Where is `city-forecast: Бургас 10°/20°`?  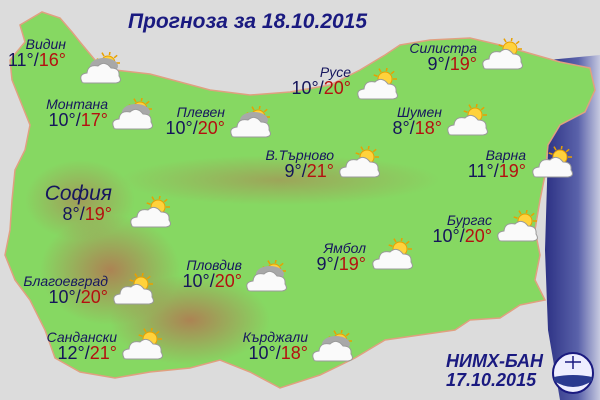 city-forecast: Бургас 10°/20° is located at coordinates (432, 230).